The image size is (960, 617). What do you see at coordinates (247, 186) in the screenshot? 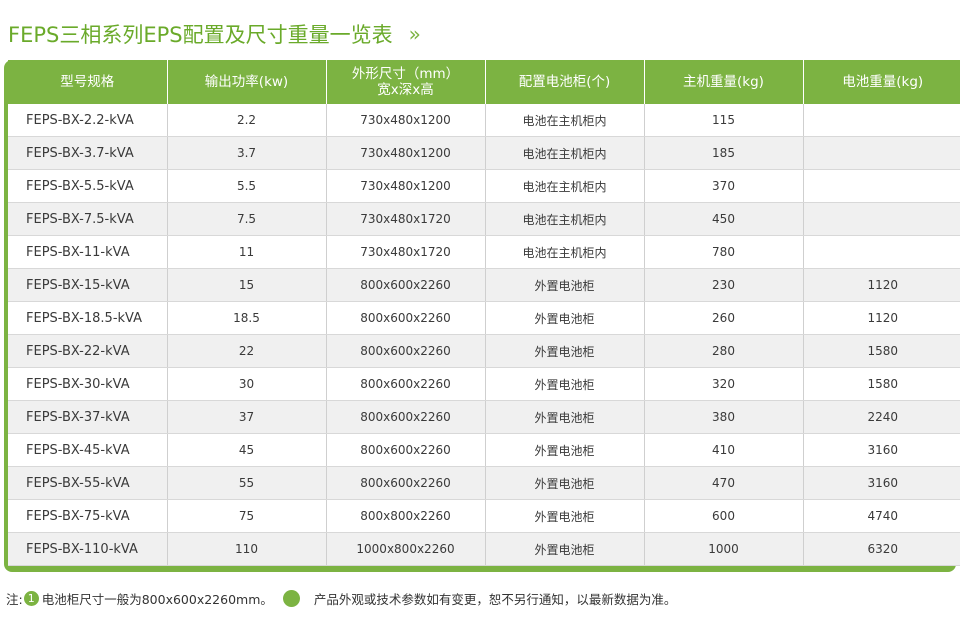
I see `cell-power: 5.5` at bounding box center [247, 186].